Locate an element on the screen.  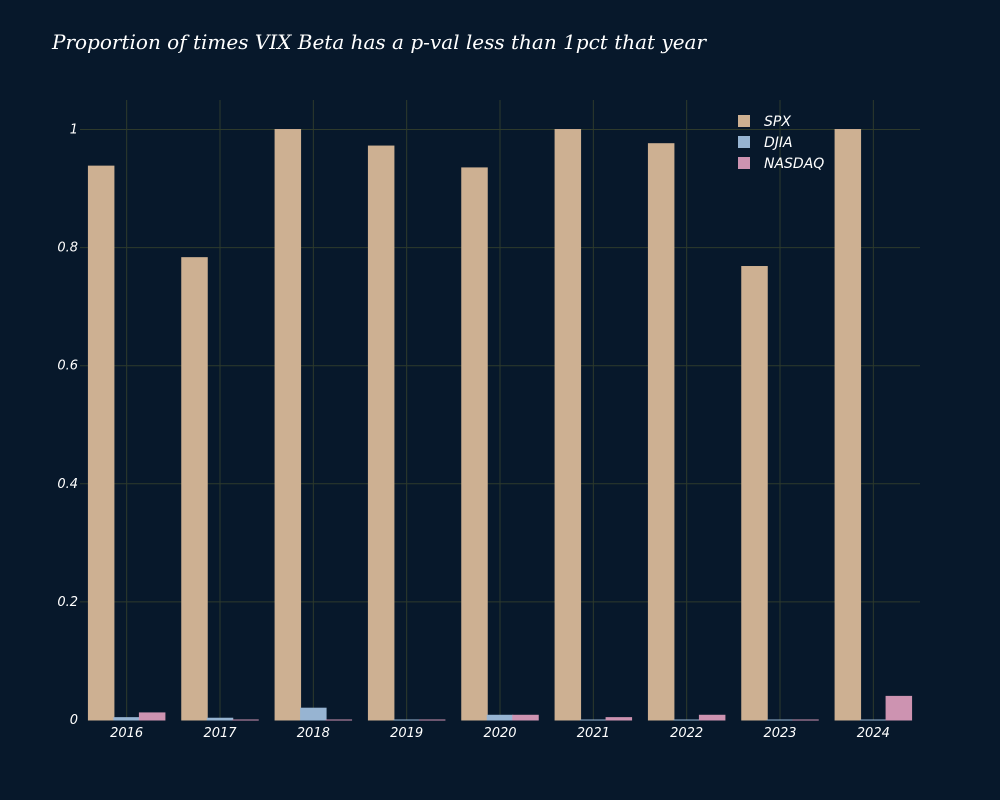
x-tick-label: 2019 is located at coordinates (406, 733).